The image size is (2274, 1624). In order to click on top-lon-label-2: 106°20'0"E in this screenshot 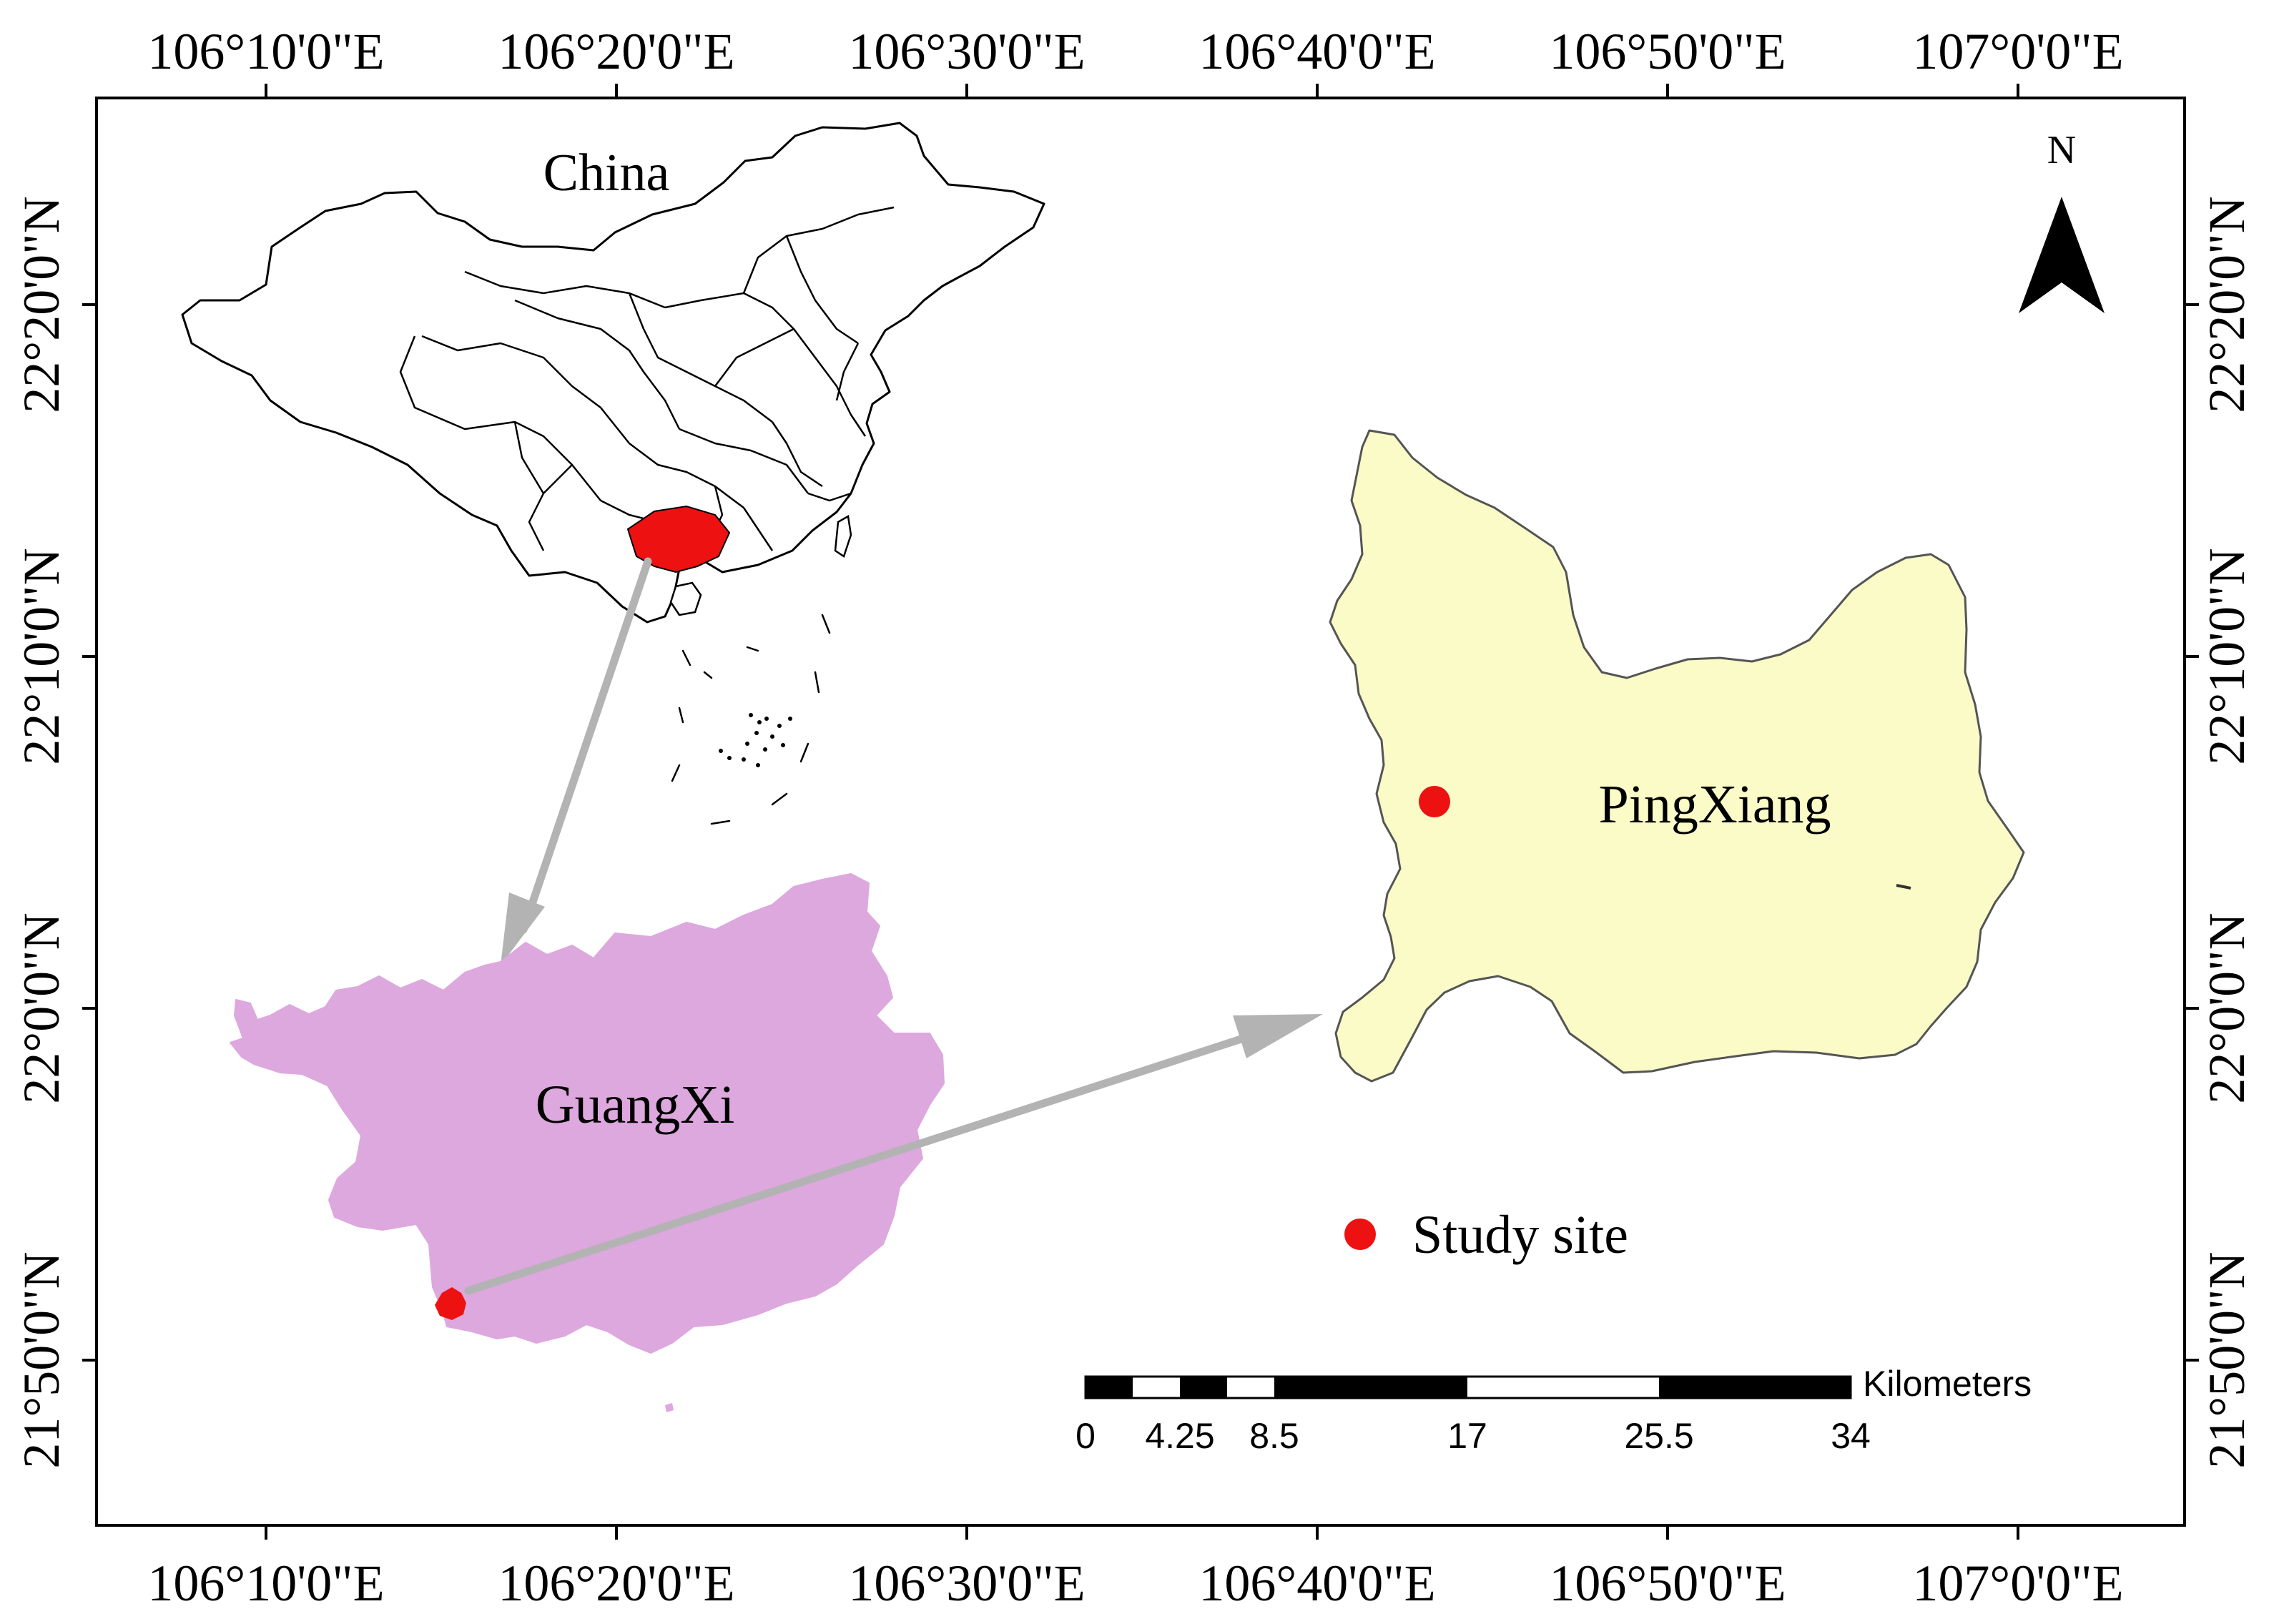, I will do `click(616, 51)`.